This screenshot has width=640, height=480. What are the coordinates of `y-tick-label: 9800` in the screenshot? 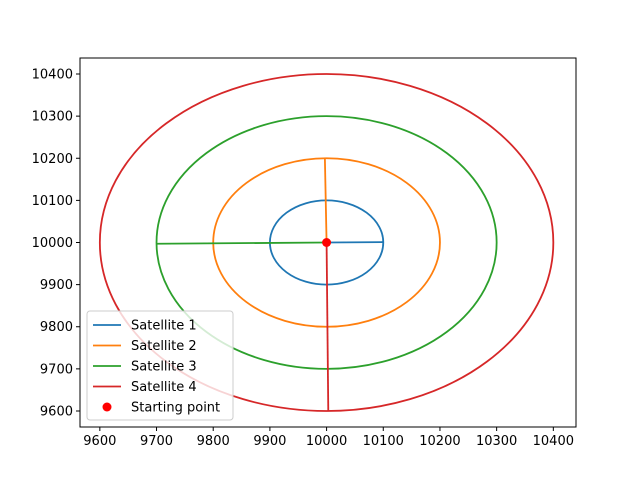 It's located at (56, 327).